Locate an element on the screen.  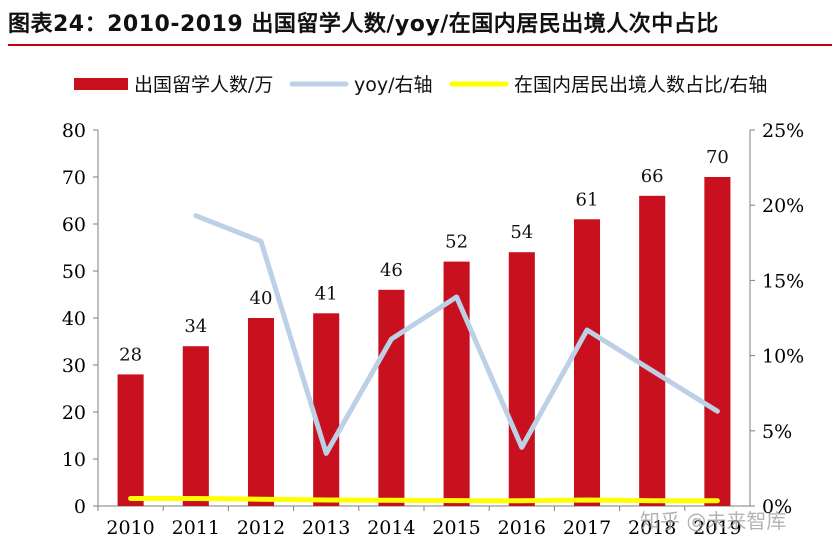
left-tick-label: 0 is located at coordinates (80, 507).